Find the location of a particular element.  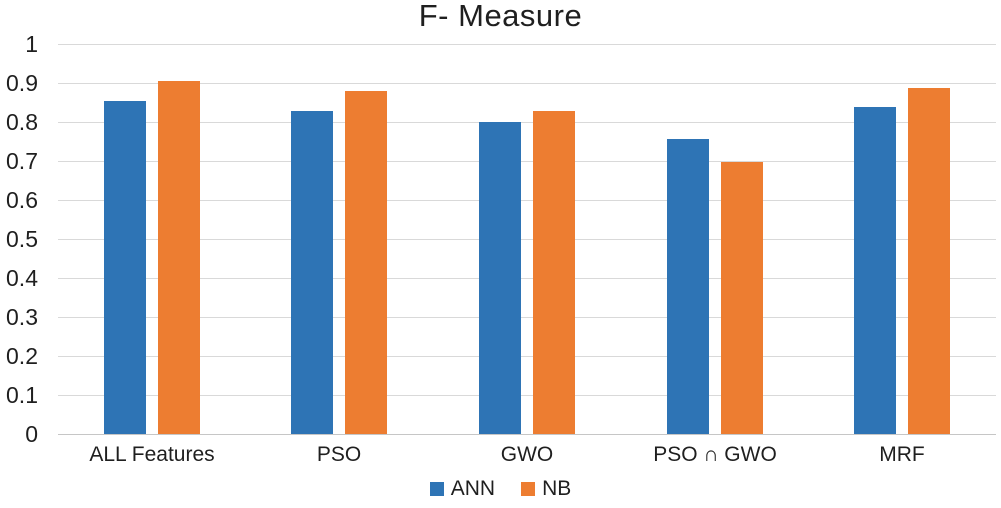

legend-label-nb: NB is located at coordinates (557, 488).